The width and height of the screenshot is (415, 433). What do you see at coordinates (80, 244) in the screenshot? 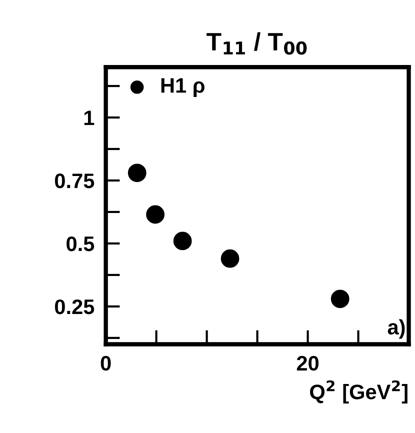
I see `y-tick-label: 0.5` at bounding box center [80, 244].